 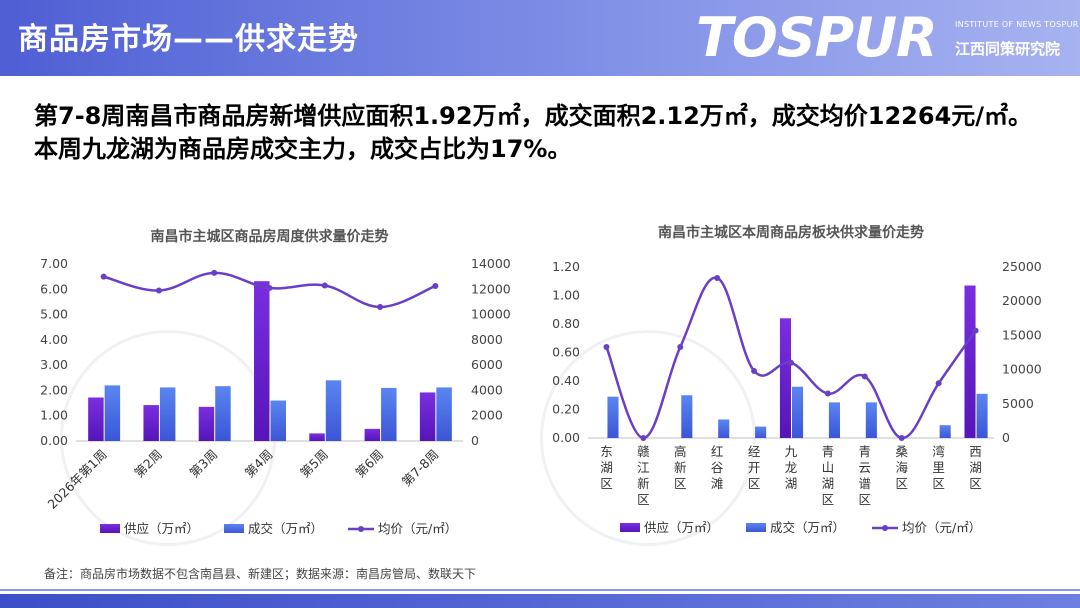 What do you see at coordinates (54, 339) in the screenshot?
I see `left-axis-tick-label: 4.00` at bounding box center [54, 339].